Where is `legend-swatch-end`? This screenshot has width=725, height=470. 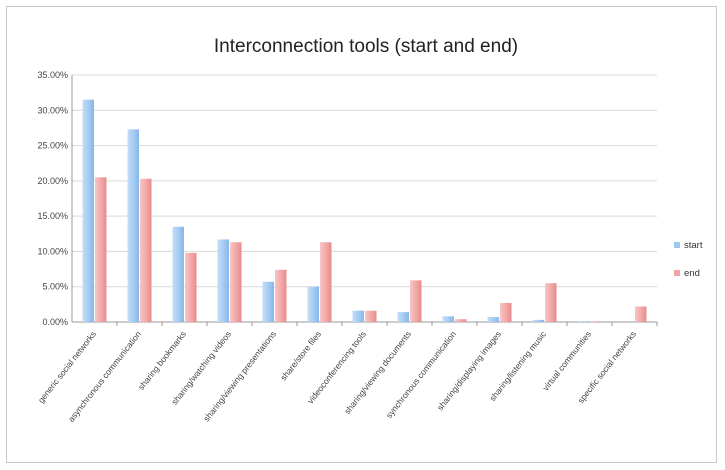
legend-swatch-end is located at coordinates (677, 273).